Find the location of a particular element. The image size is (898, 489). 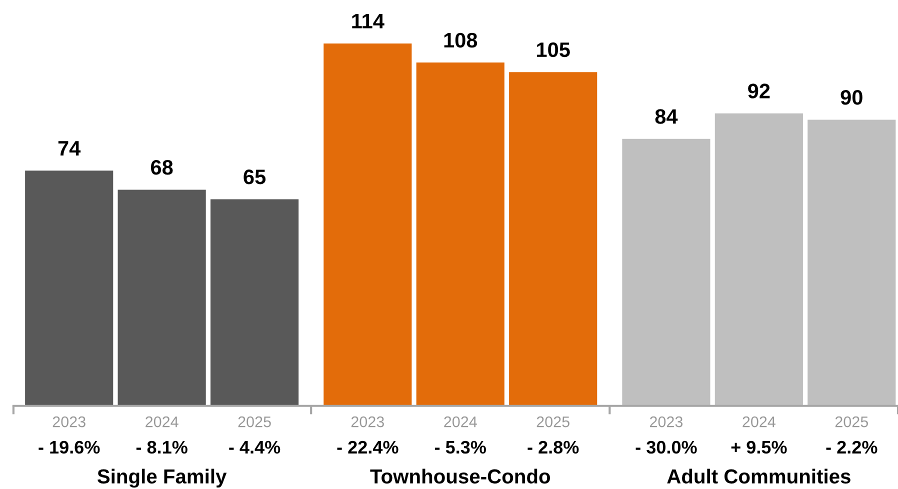

text: - 4.4% is located at coordinates (254, 447).